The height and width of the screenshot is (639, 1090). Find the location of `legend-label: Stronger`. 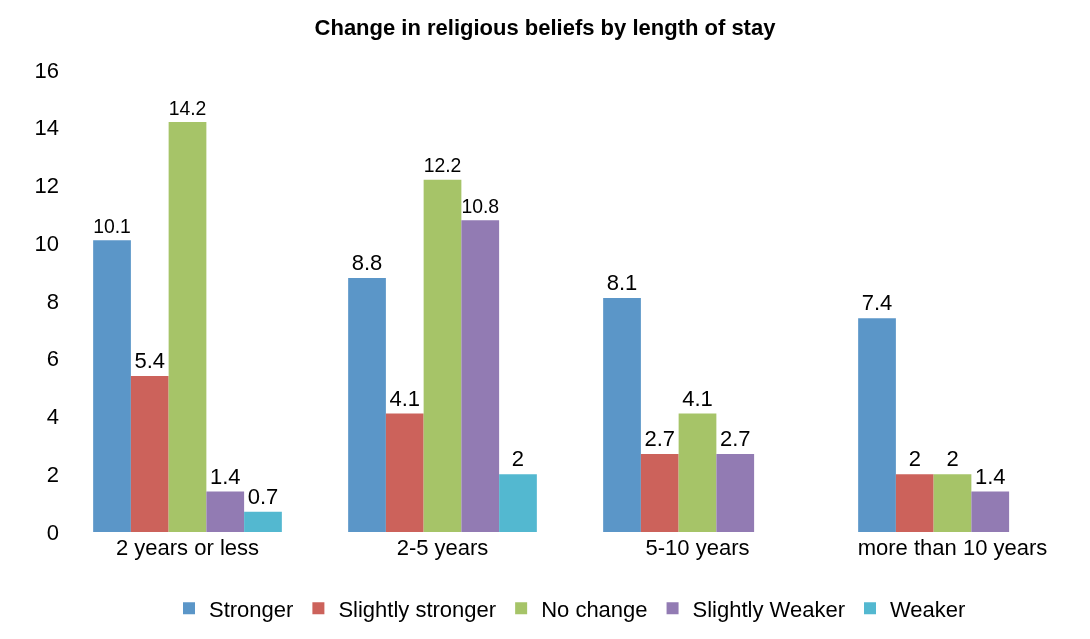

legend-label: Stronger is located at coordinates (251, 609).